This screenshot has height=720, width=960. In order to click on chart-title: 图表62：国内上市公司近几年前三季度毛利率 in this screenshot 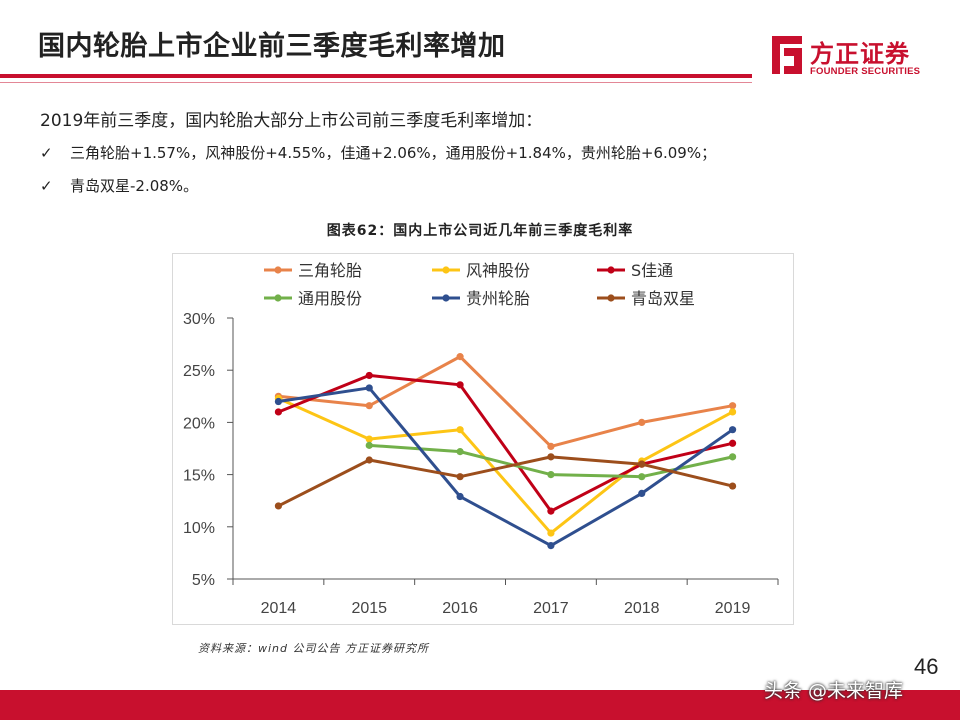, I will do `click(480, 231)`.